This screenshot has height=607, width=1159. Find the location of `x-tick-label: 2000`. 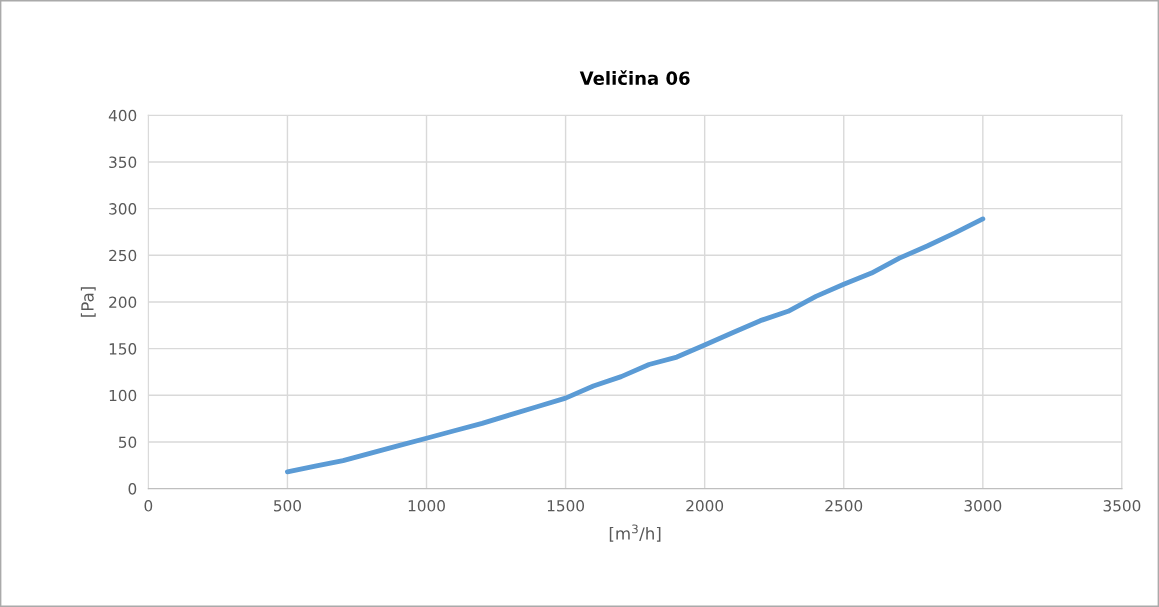

x-tick-label: 2000 is located at coordinates (705, 506).